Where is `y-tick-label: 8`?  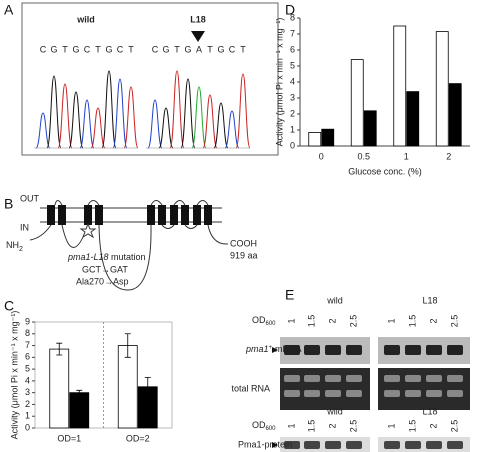
y-tick-label: 8 is located at coordinates (292, 17).